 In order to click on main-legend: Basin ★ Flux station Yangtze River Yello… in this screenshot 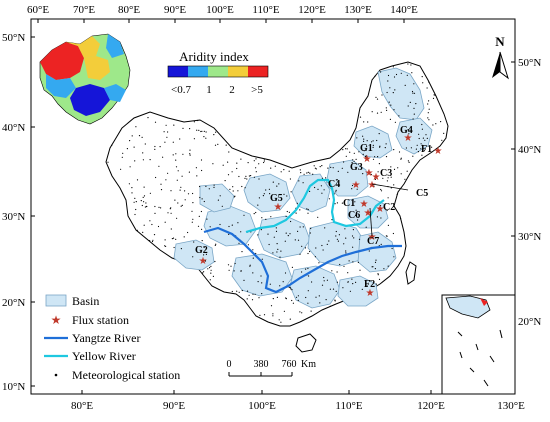, I will do `click(112, 338)`.